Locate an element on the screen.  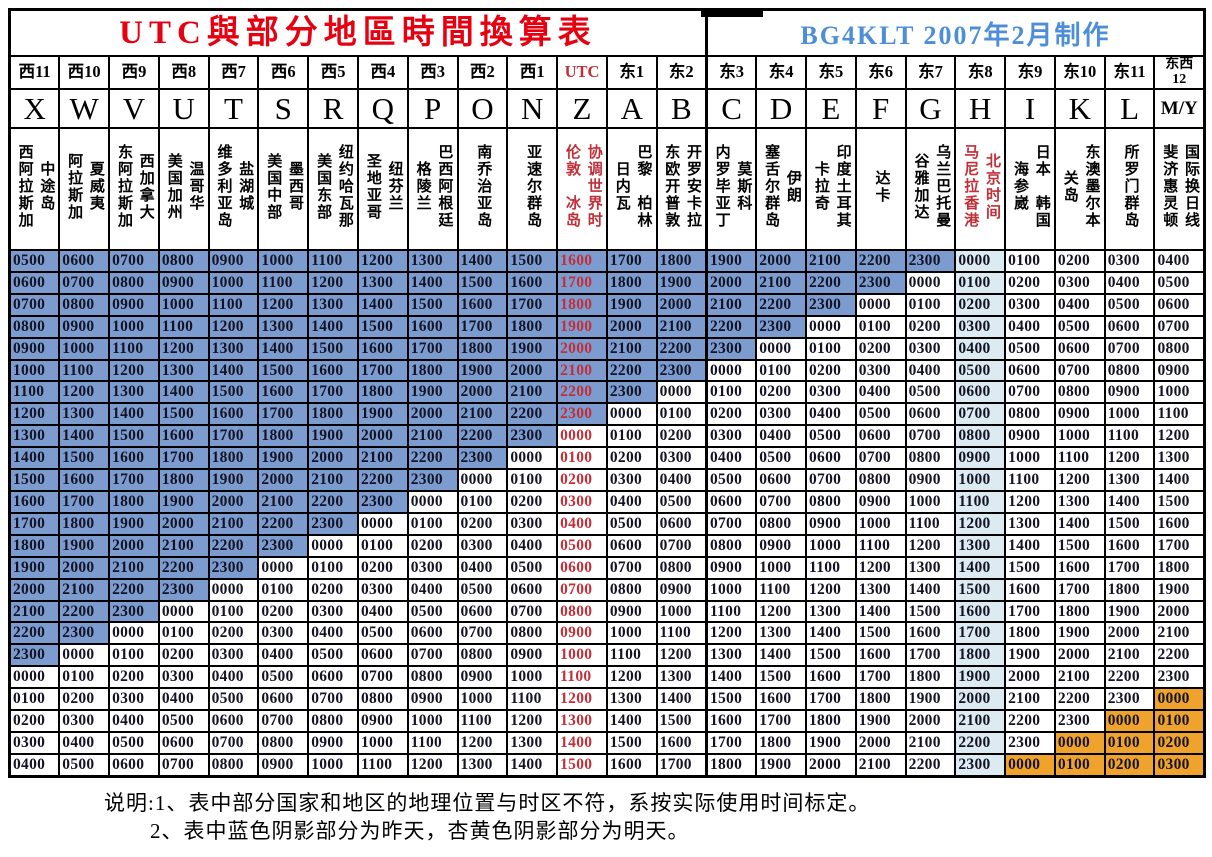
tz-offset-header: 东11 is located at coordinates (1129, 72).